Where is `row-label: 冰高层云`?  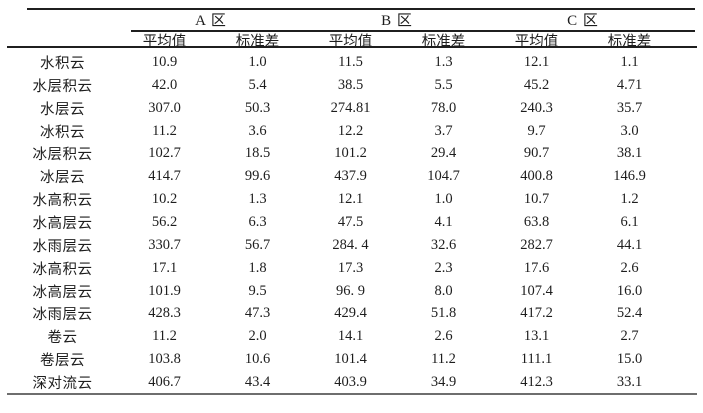 row-label: 冰高层云 is located at coordinates (62, 292).